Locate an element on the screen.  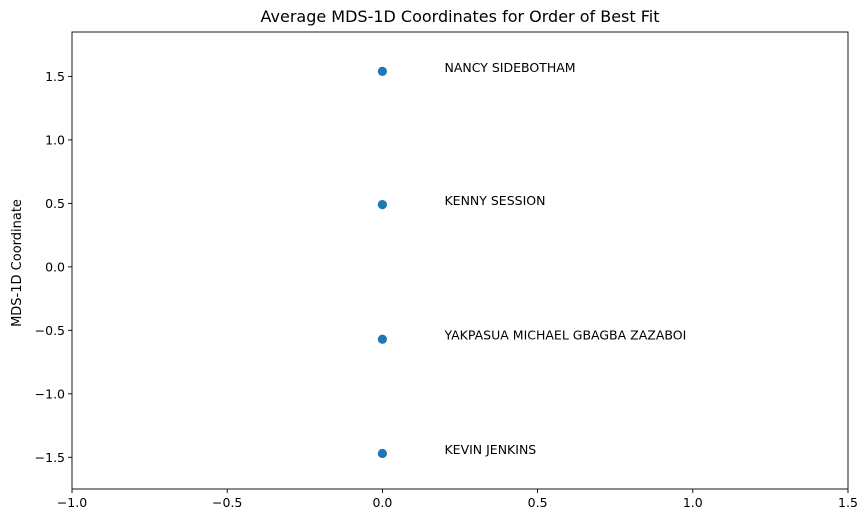
y-tick-label: 0.5 is located at coordinates (55, 203).